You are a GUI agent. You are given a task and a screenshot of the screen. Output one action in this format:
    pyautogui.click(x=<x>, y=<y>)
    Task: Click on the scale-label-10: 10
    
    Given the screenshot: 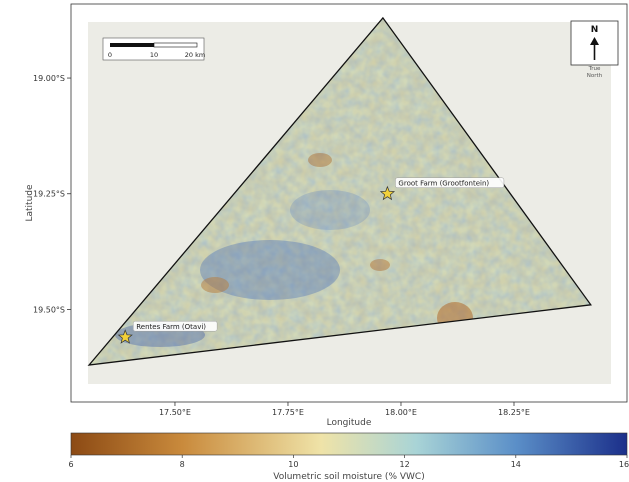 What is the action you would take?
    pyautogui.click(x=154, y=55)
    